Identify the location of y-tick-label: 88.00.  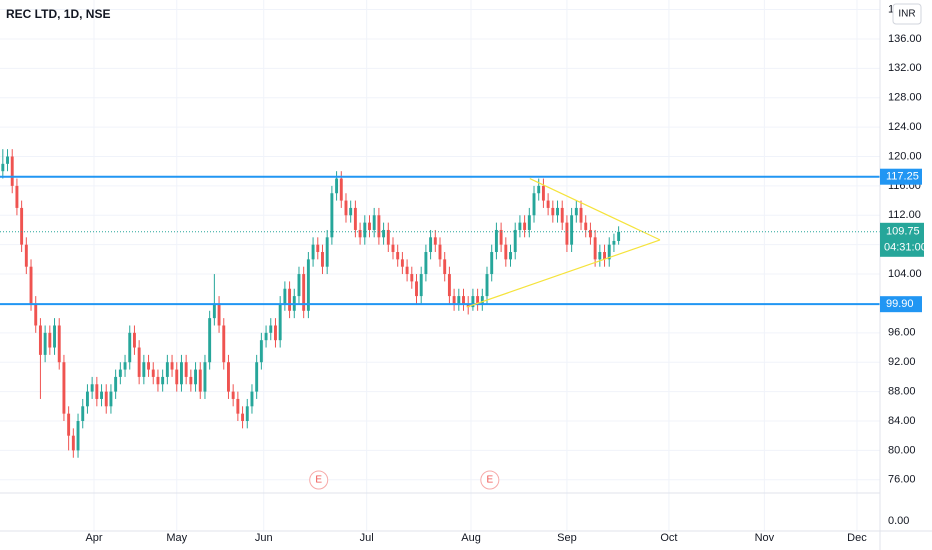
(902, 392).